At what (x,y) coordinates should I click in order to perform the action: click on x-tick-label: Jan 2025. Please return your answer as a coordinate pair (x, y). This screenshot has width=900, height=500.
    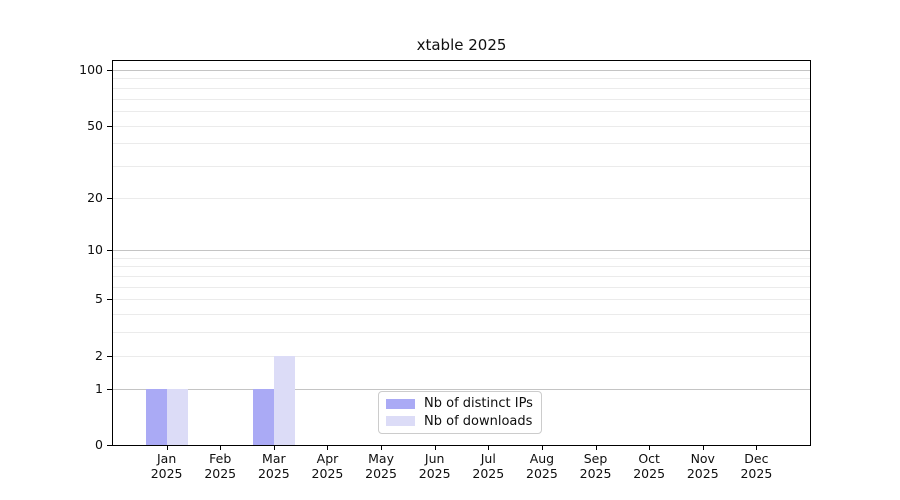
    Looking at the image, I should click on (166, 466).